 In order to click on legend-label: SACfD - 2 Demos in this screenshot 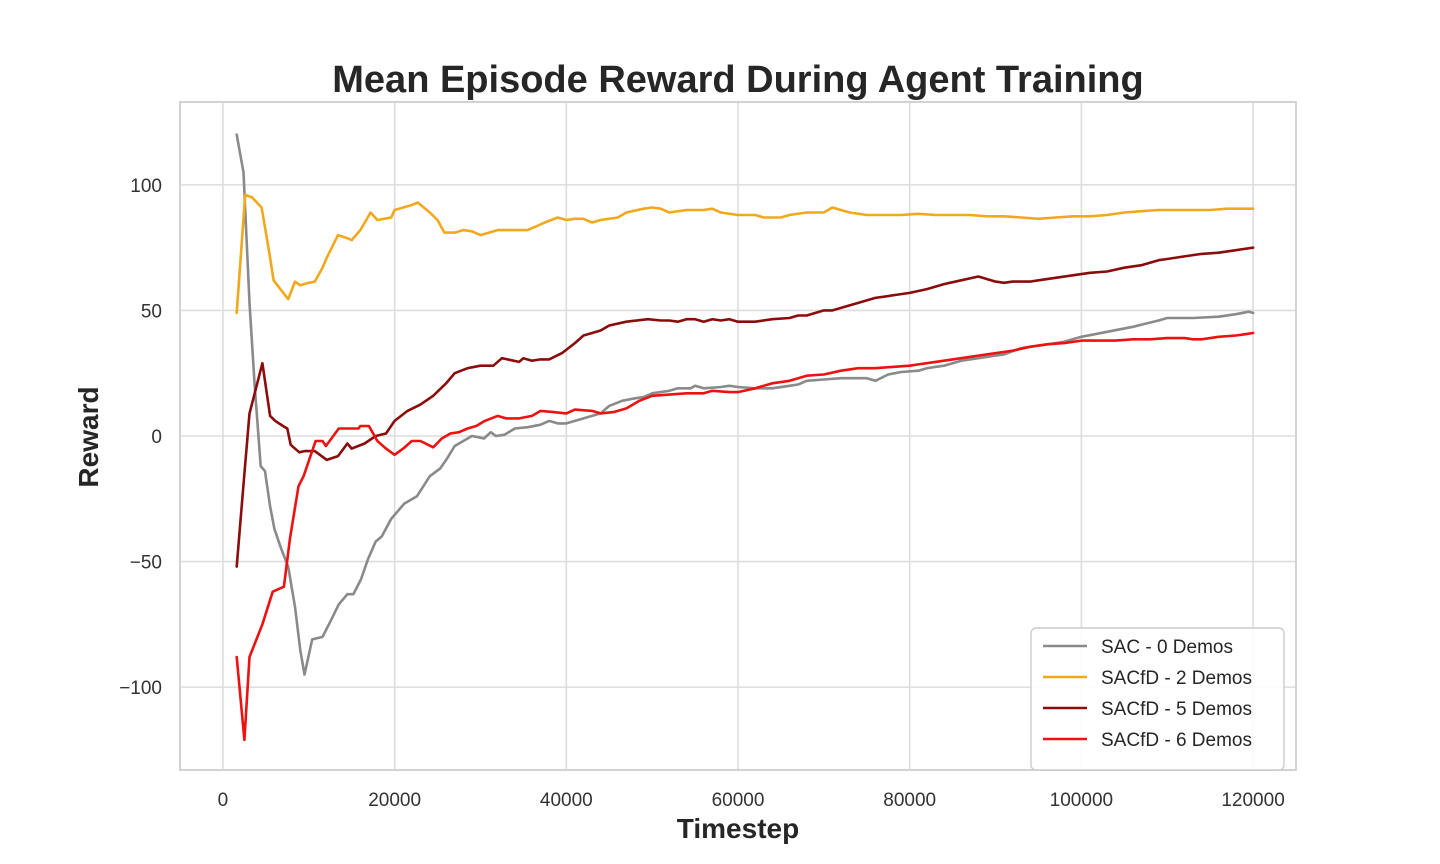, I will do `click(1176, 678)`.